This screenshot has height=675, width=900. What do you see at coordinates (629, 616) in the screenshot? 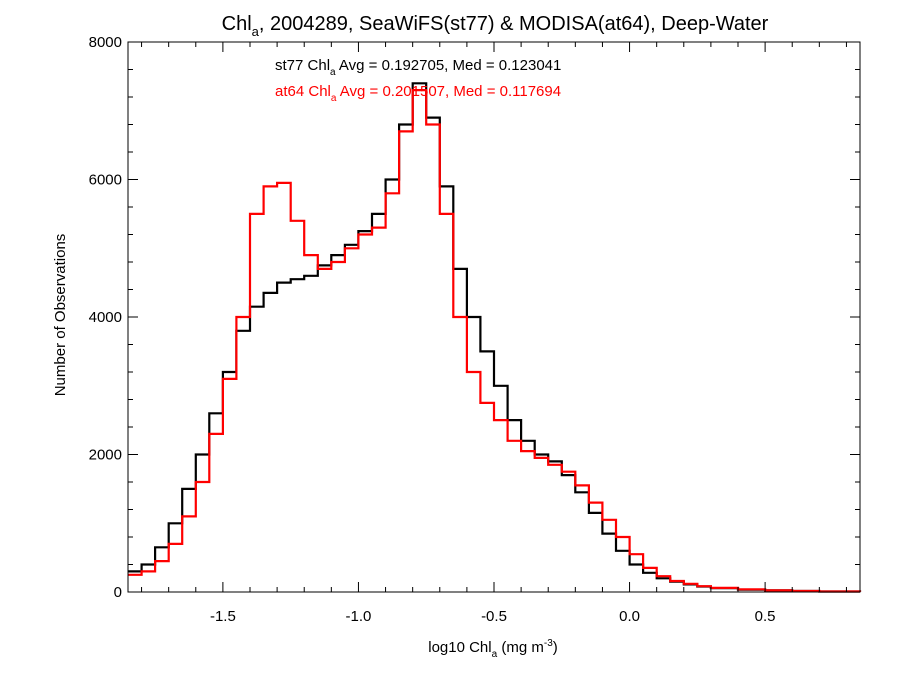
I see `x-tick-label: 0.0` at bounding box center [629, 616].